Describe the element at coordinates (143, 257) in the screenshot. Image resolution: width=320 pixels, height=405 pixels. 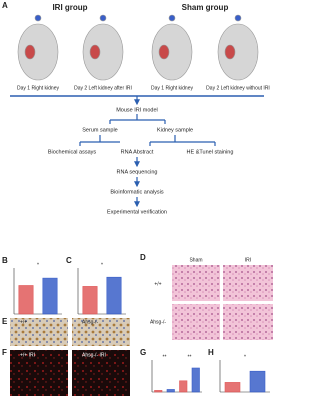
I see `panel-letter: D` at that location.